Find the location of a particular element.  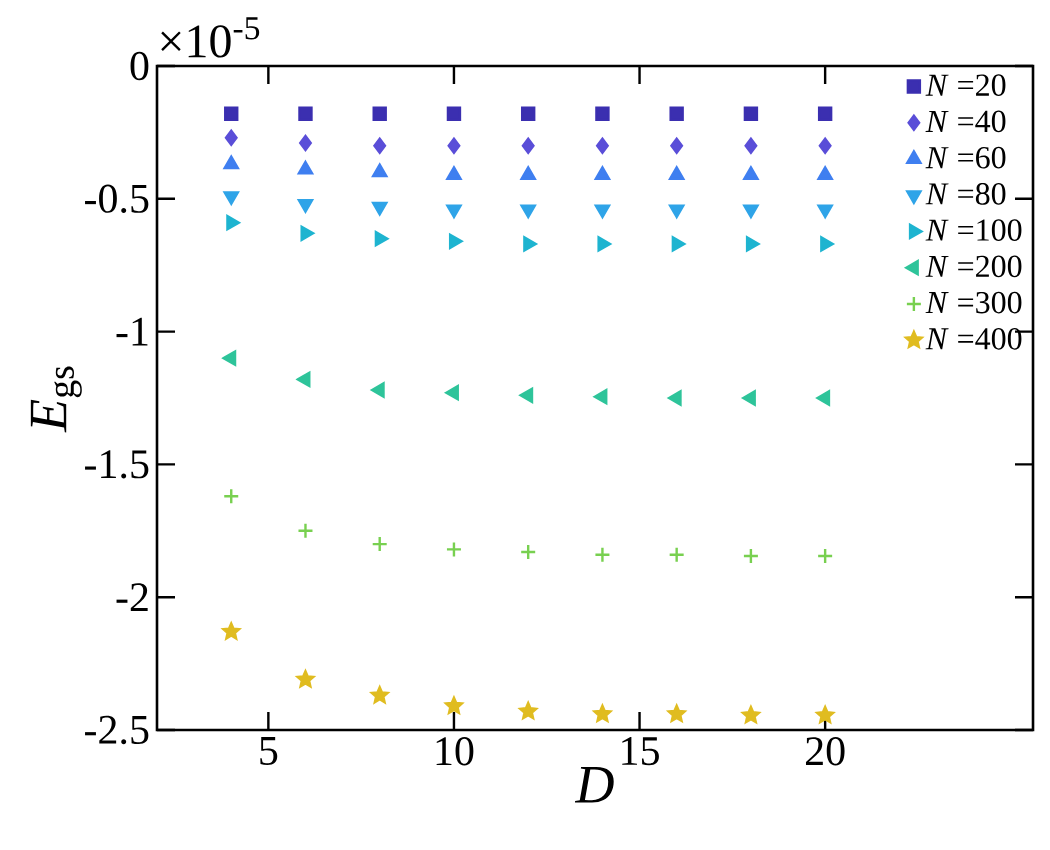

legend-label: N =200 is located at coordinates (973, 266).